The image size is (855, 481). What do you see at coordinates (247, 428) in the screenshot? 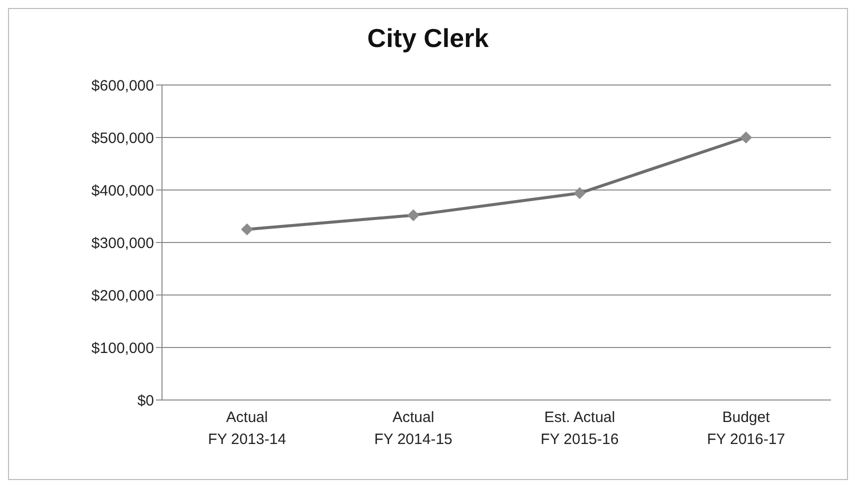
I see `x-tick-label: Actual FY 2013-14` at bounding box center [247, 428].